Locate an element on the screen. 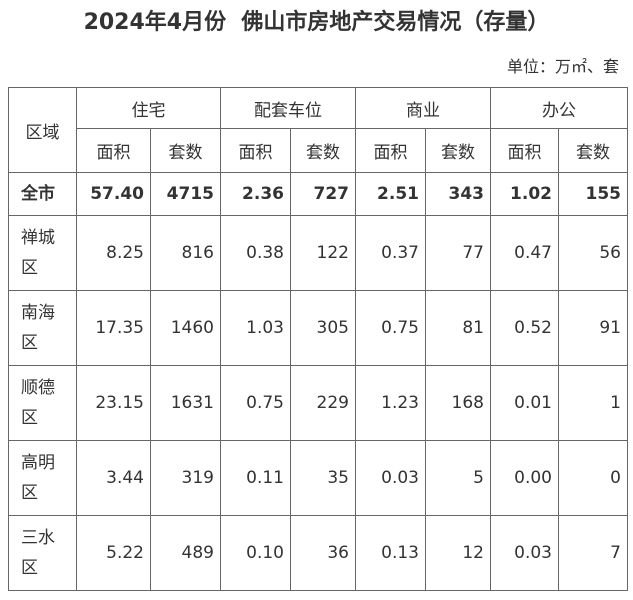 The width and height of the screenshot is (633, 600). value-cell: 8.25 is located at coordinates (113, 253).